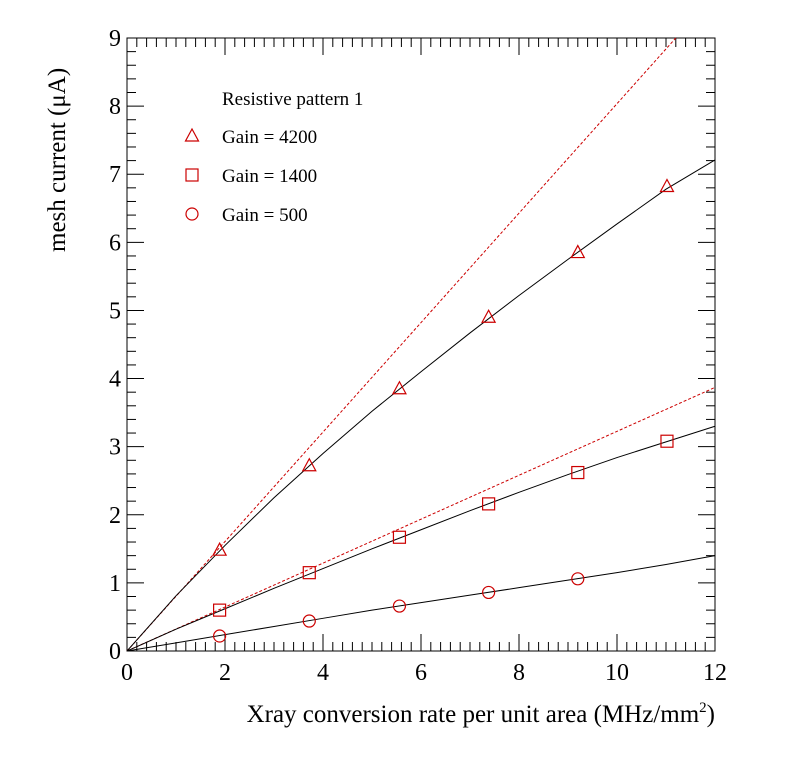 This screenshot has height=774, width=796. I want to click on x-tick-label: 8, so click(519, 673).